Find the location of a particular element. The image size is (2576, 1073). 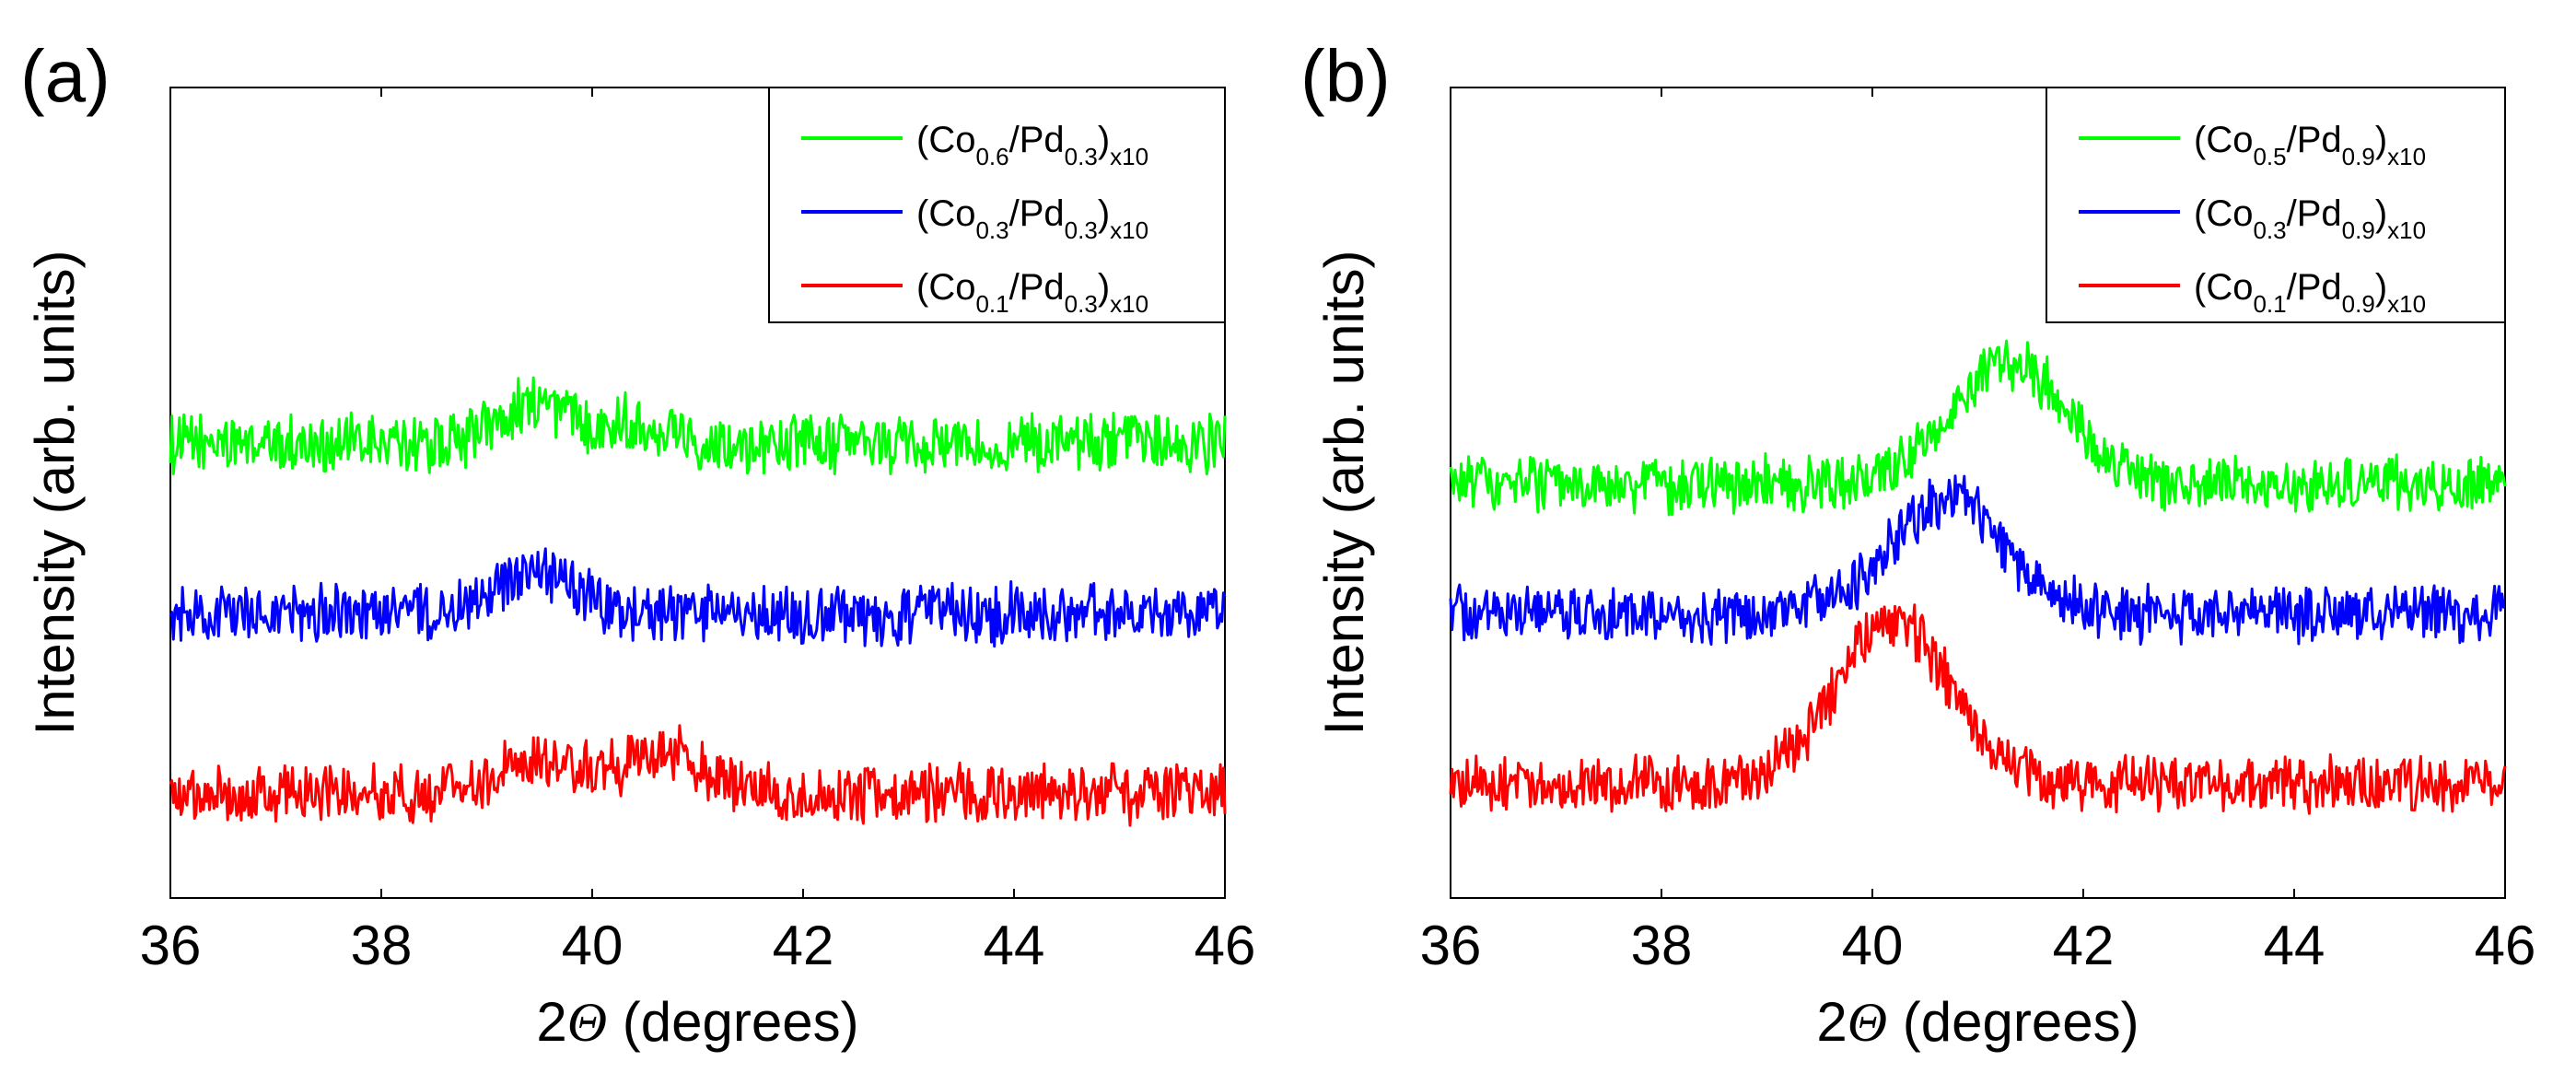

legend-entry: (Co0.5/Pd0.9)x10 is located at coordinates (2310, 145).